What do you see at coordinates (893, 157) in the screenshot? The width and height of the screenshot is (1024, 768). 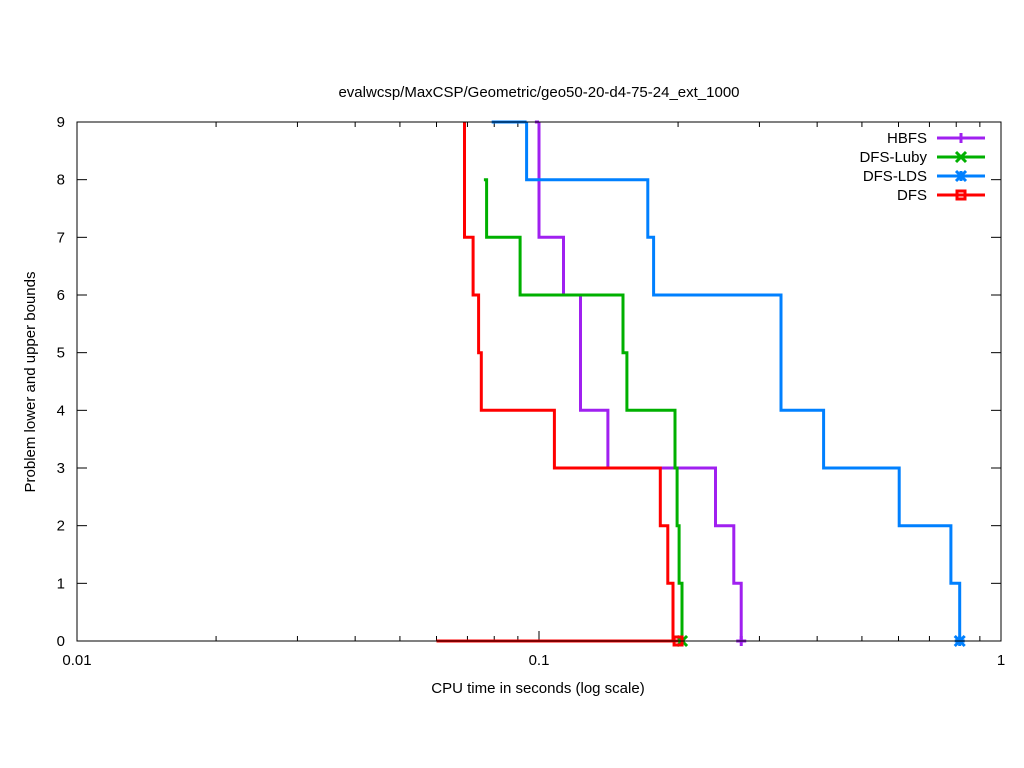 I see `legend-label-dfs-luby: DFS-Luby` at bounding box center [893, 157].